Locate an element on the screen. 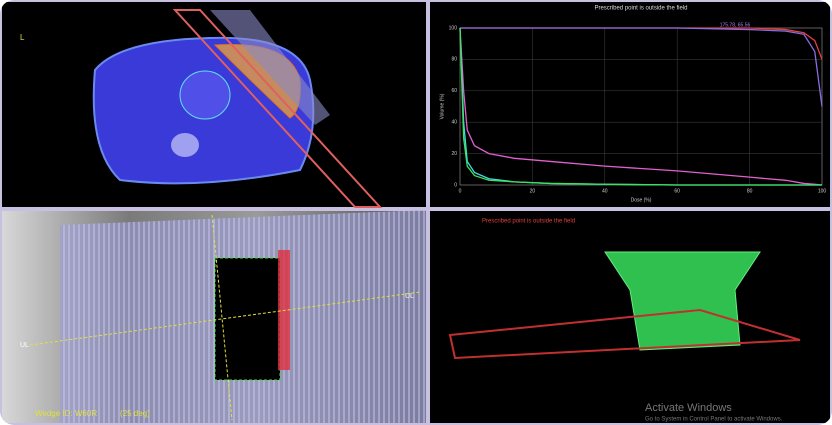 The width and height of the screenshot is (832, 425). y-tick-label: 40 is located at coordinates (454, 123).